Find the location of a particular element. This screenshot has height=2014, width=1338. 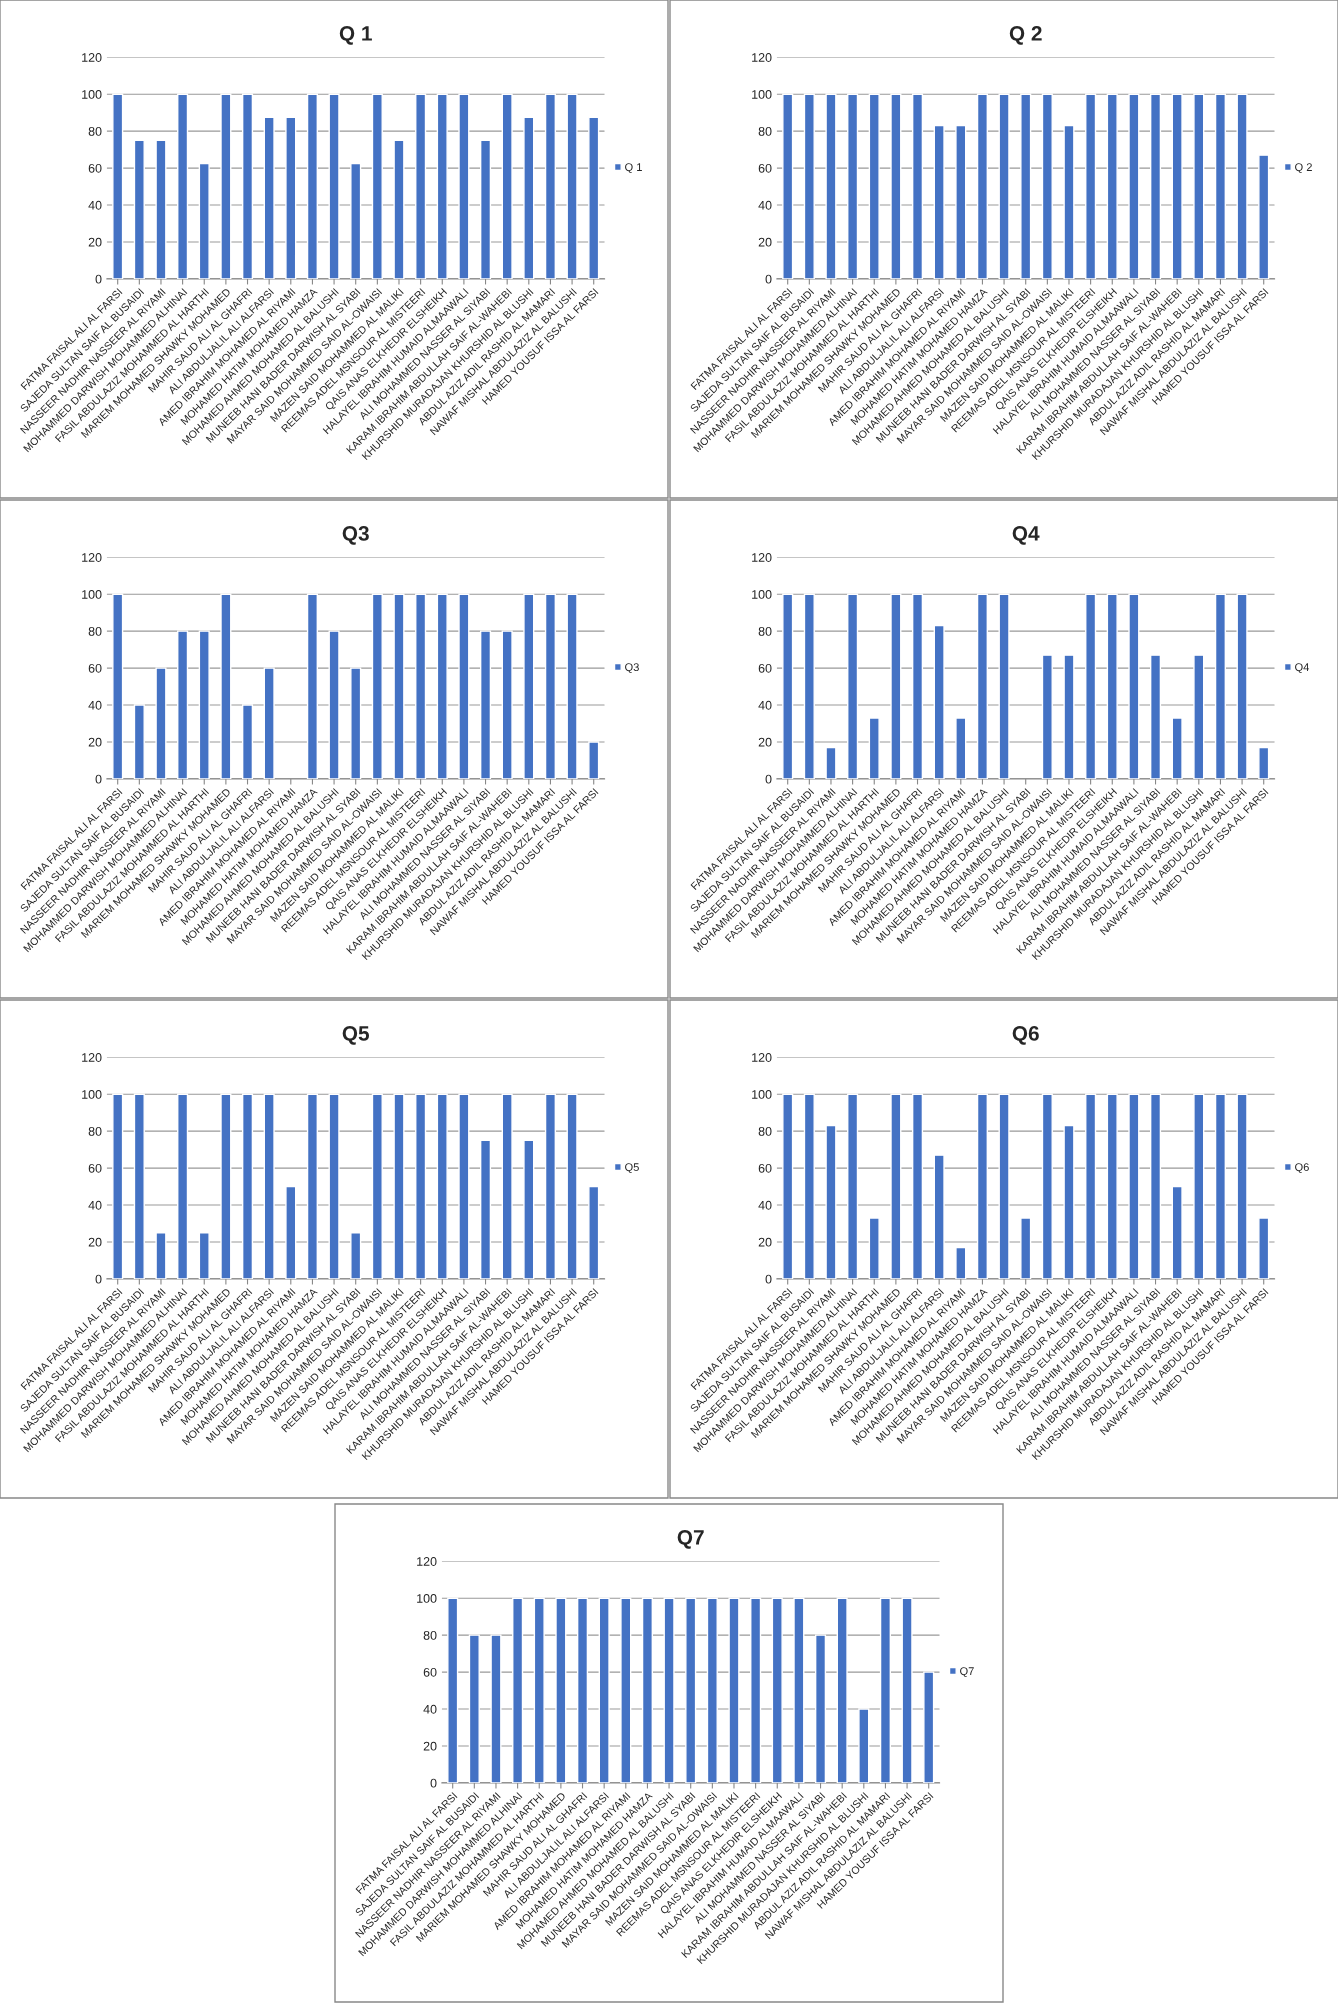

legend-label: Q 2 is located at coordinates (1303, 168).